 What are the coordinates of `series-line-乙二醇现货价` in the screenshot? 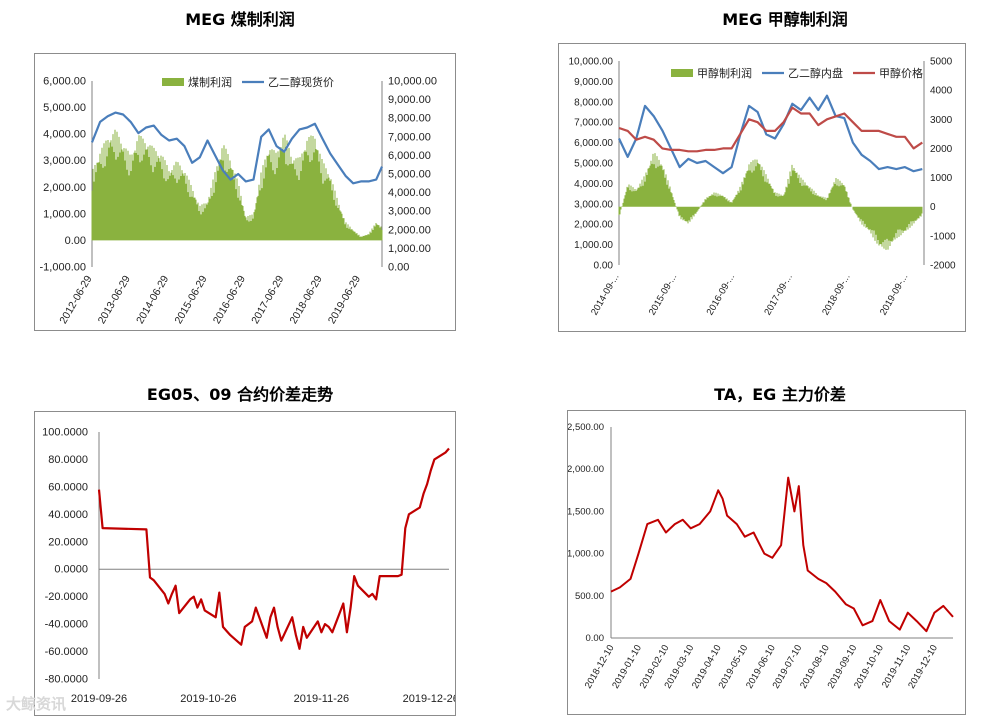 It's located at (237, 148).